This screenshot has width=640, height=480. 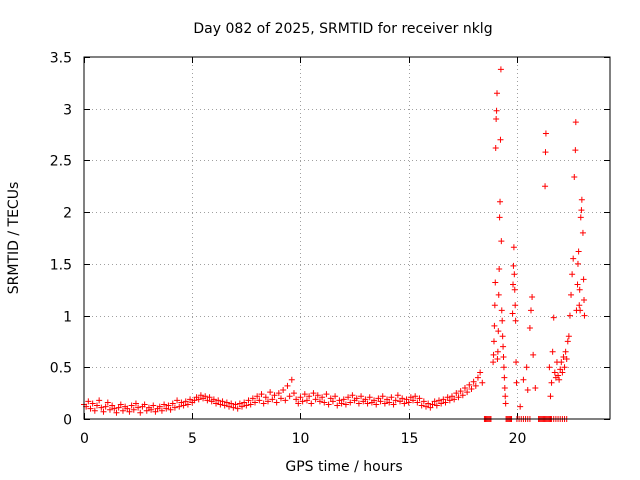 What do you see at coordinates (301, 439) in the screenshot?
I see `x-tick-label: 10` at bounding box center [301, 439].